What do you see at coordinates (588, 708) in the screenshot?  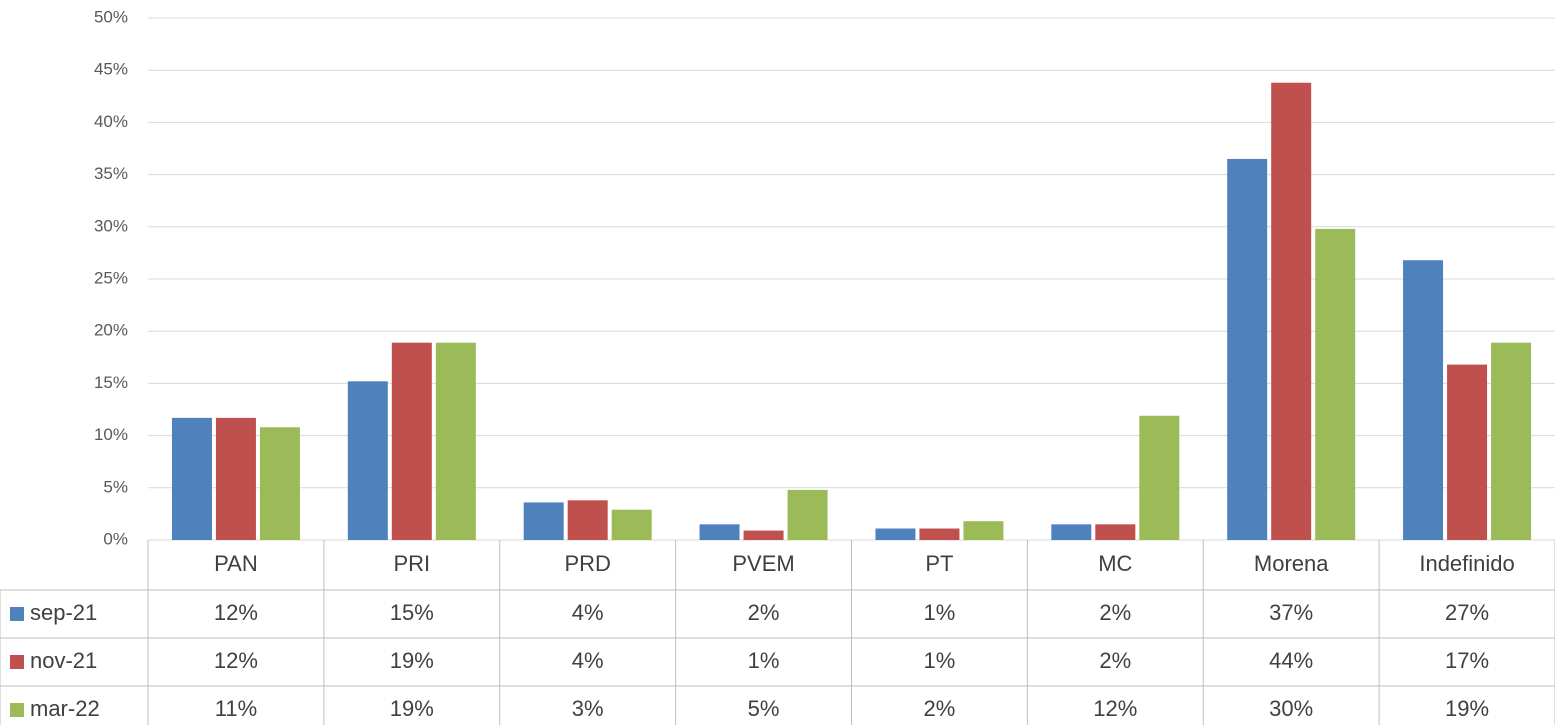 I see `table-value: 3%` at bounding box center [588, 708].